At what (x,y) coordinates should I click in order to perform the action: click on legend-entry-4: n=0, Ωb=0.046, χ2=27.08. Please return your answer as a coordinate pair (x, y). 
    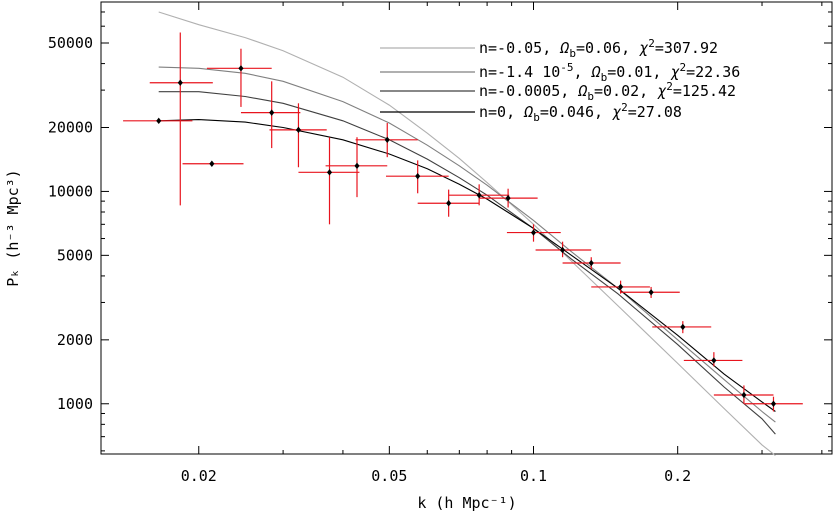
    Looking at the image, I should click on (580, 112).